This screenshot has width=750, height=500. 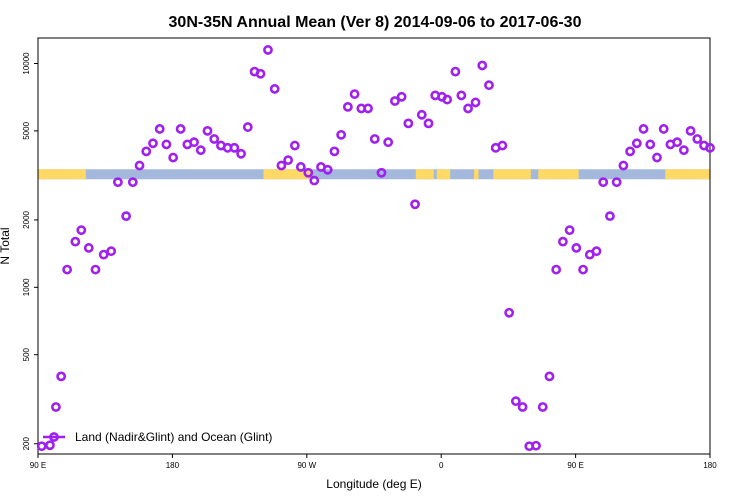 I want to click on y-tick-label: 10000, so click(x=26, y=63).